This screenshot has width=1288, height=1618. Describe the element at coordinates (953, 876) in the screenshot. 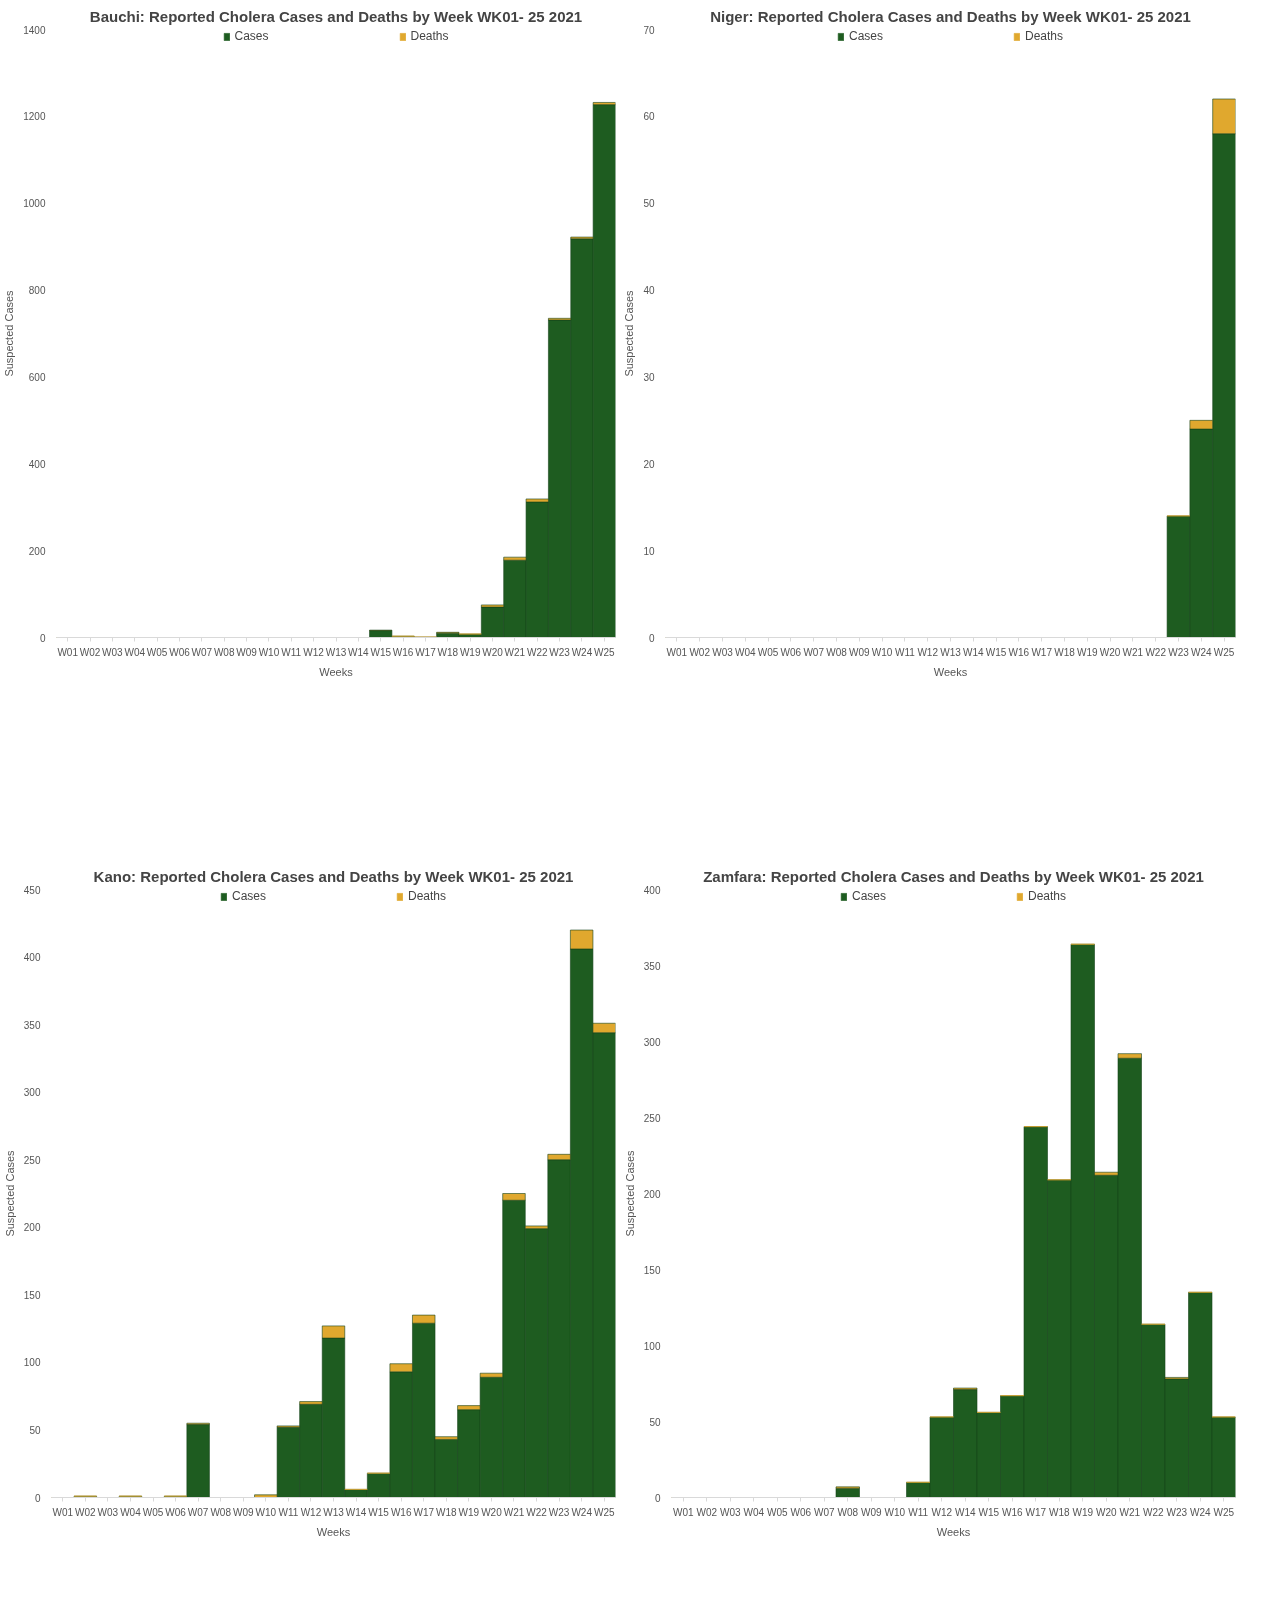

I see `chart-title: Zamfara: Reported Cholera Cases and Deaths by Week WK01- 25 2021` at that location.